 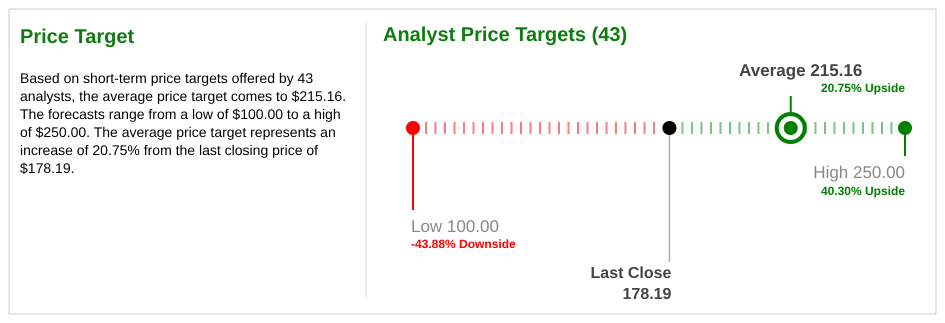 I want to click on text: -43.88% Downside, so click(x=463, y=244).